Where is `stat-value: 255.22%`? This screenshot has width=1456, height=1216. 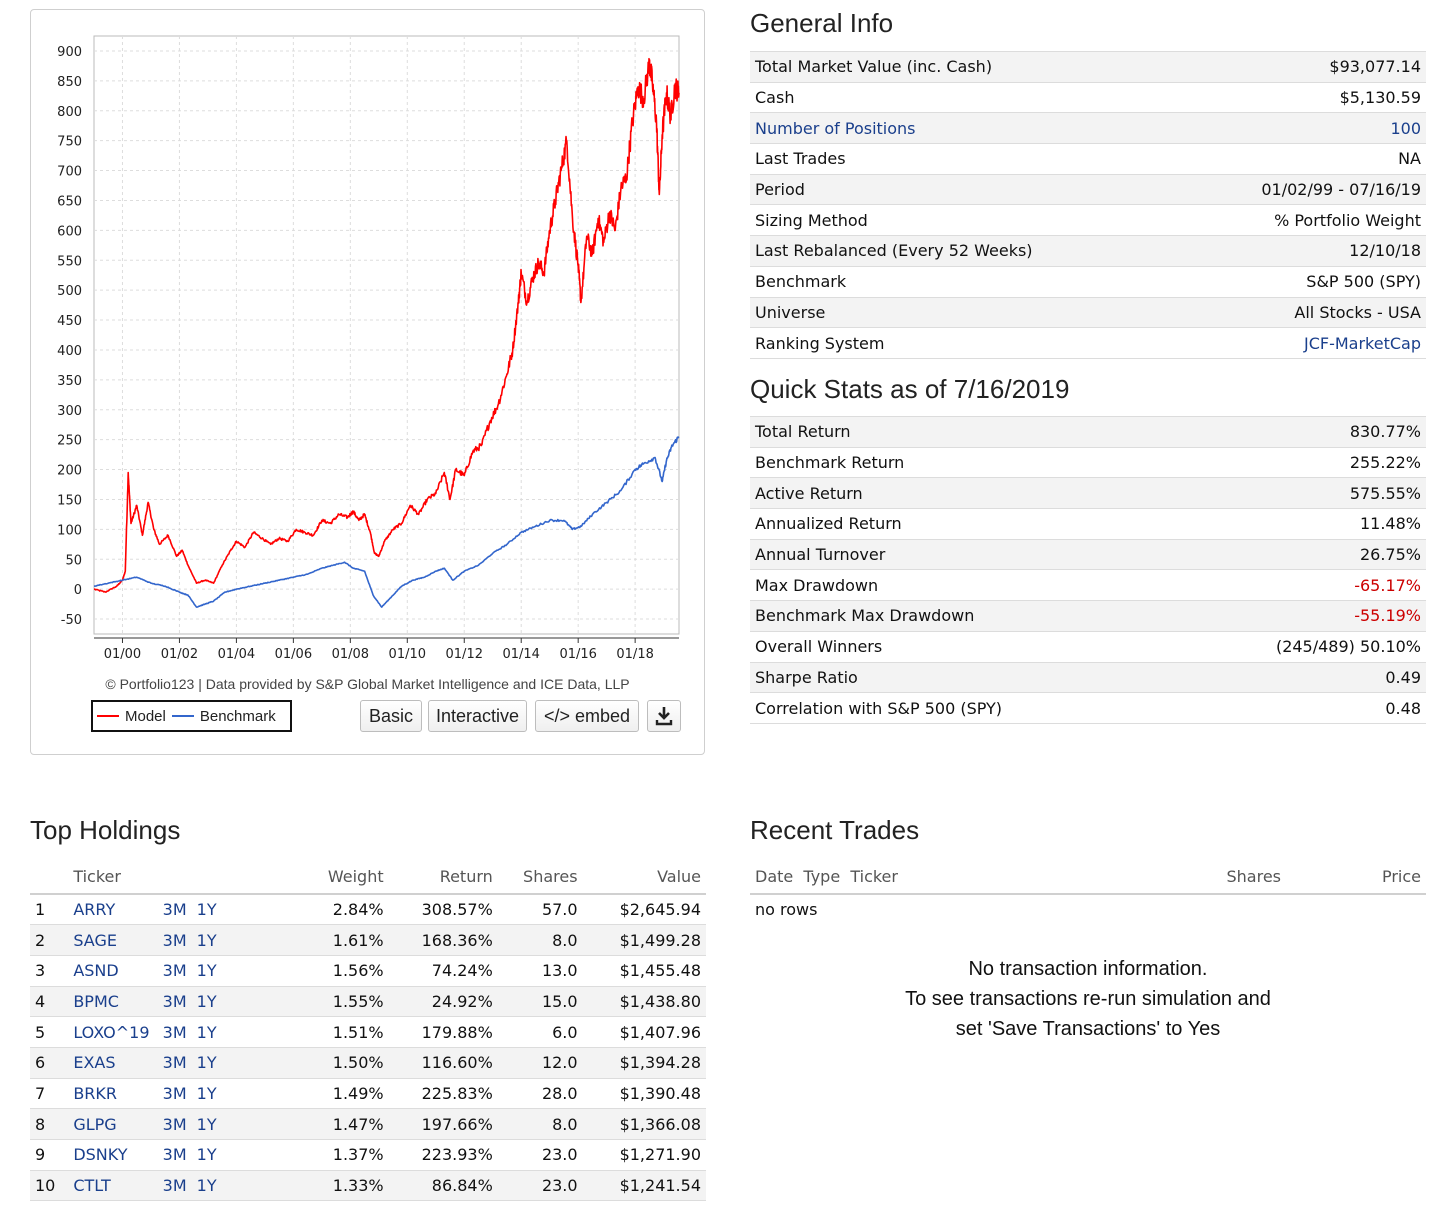
stat-value: 255.22% is located at coordinates (1298, 463).